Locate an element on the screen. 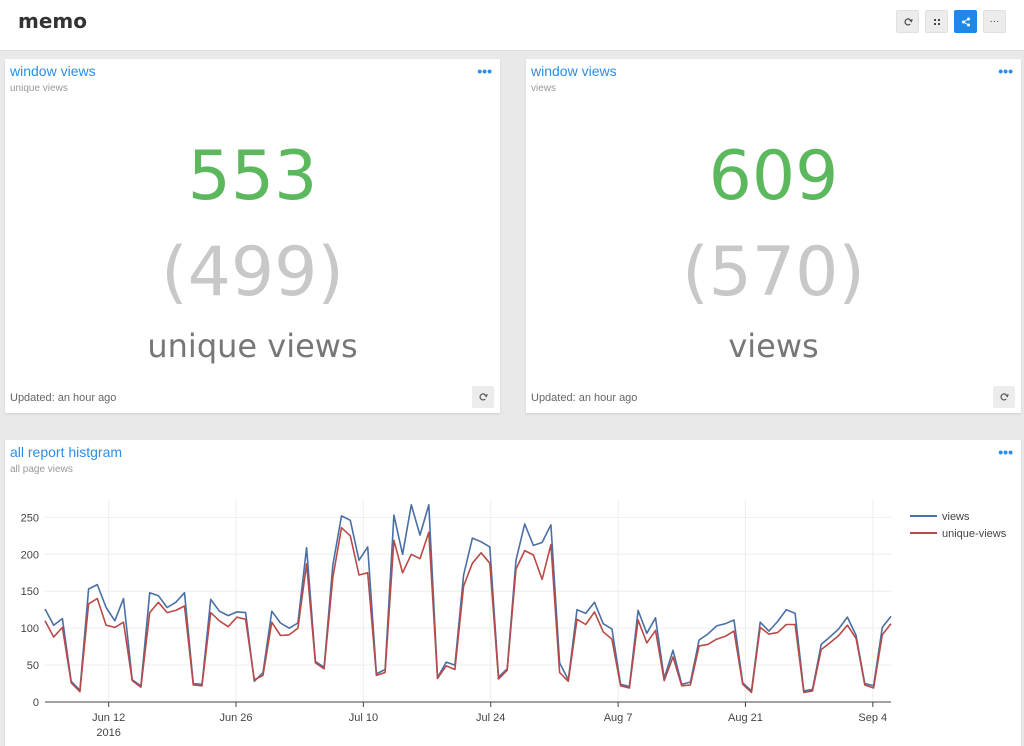  x-tick-sublabel: 2016 is located at coordinates (108, 733).